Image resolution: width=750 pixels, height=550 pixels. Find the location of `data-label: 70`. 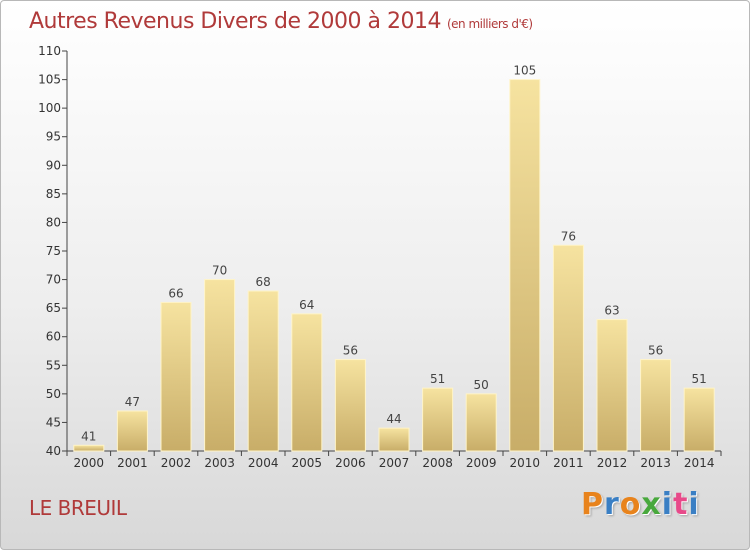

data-label: 70 is located at coordinates (219, 271).